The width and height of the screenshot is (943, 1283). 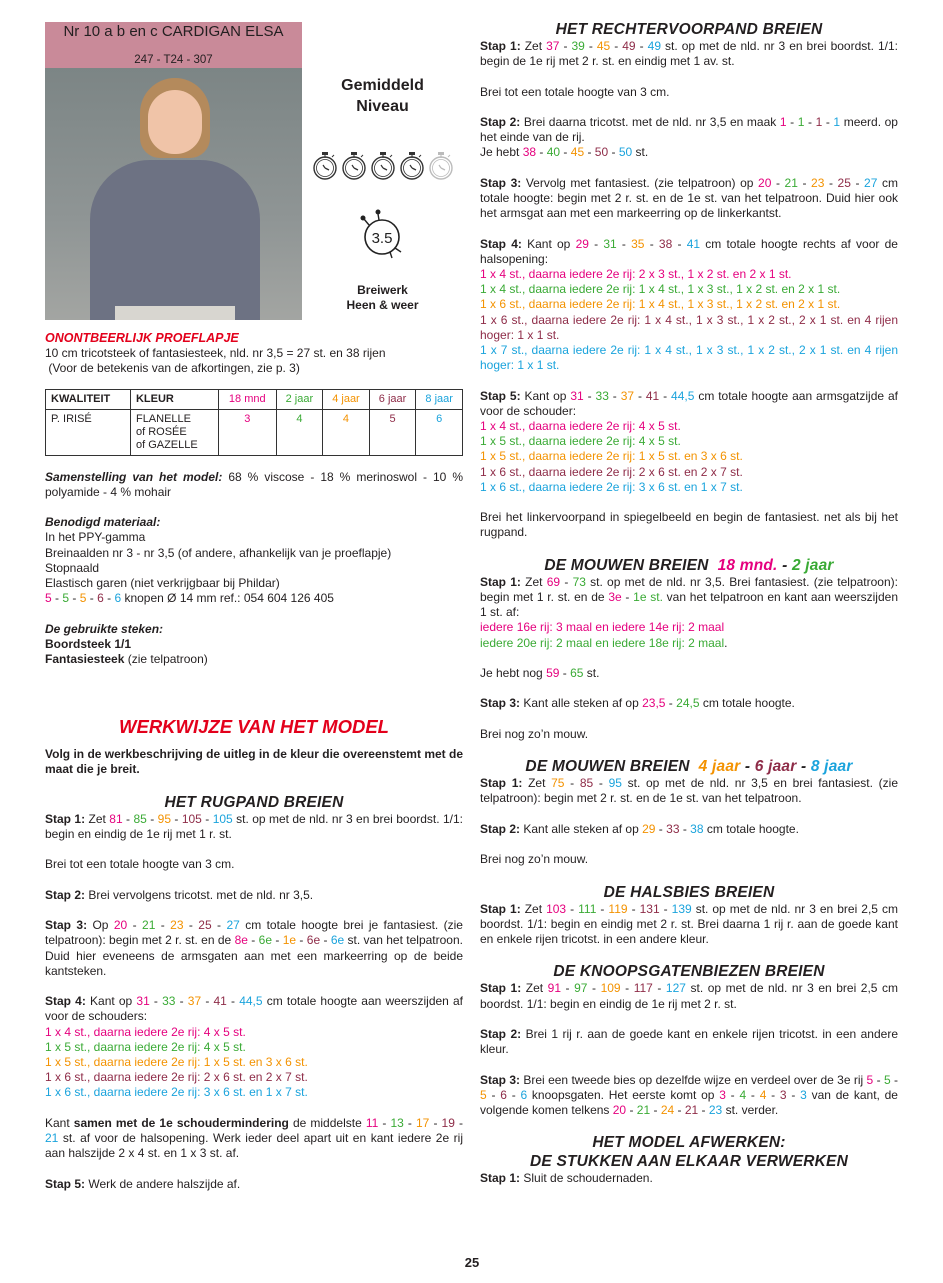 What do you see at coordinates (615, 783) in the screenshot?
I see `text-run-b: 95` at bounding box center [615, 783].